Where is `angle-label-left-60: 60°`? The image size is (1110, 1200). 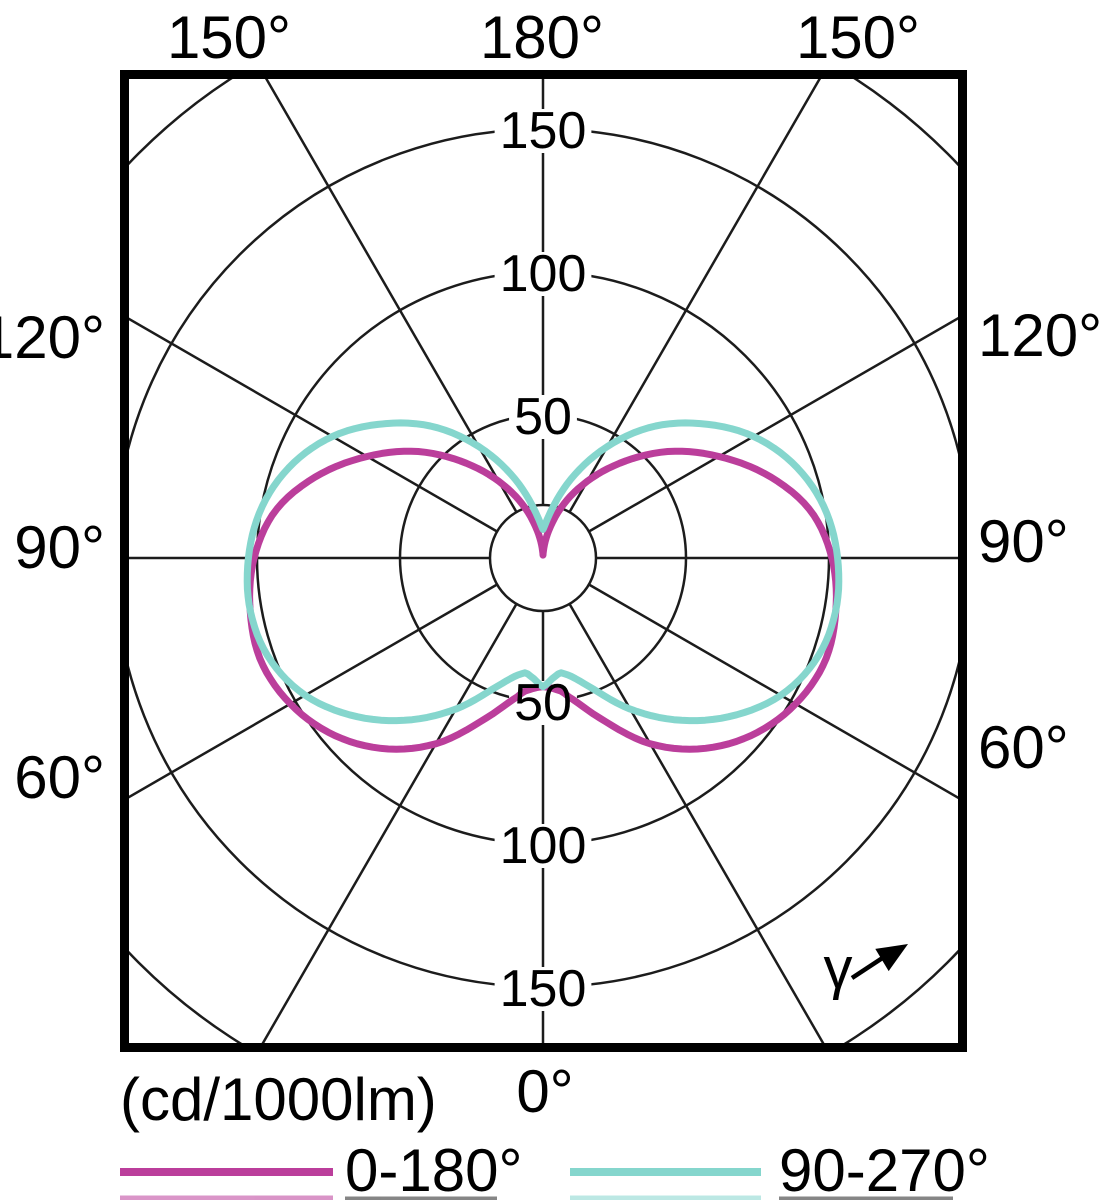
angle-label-left-60: 60° is located at coordinates (59, 777).